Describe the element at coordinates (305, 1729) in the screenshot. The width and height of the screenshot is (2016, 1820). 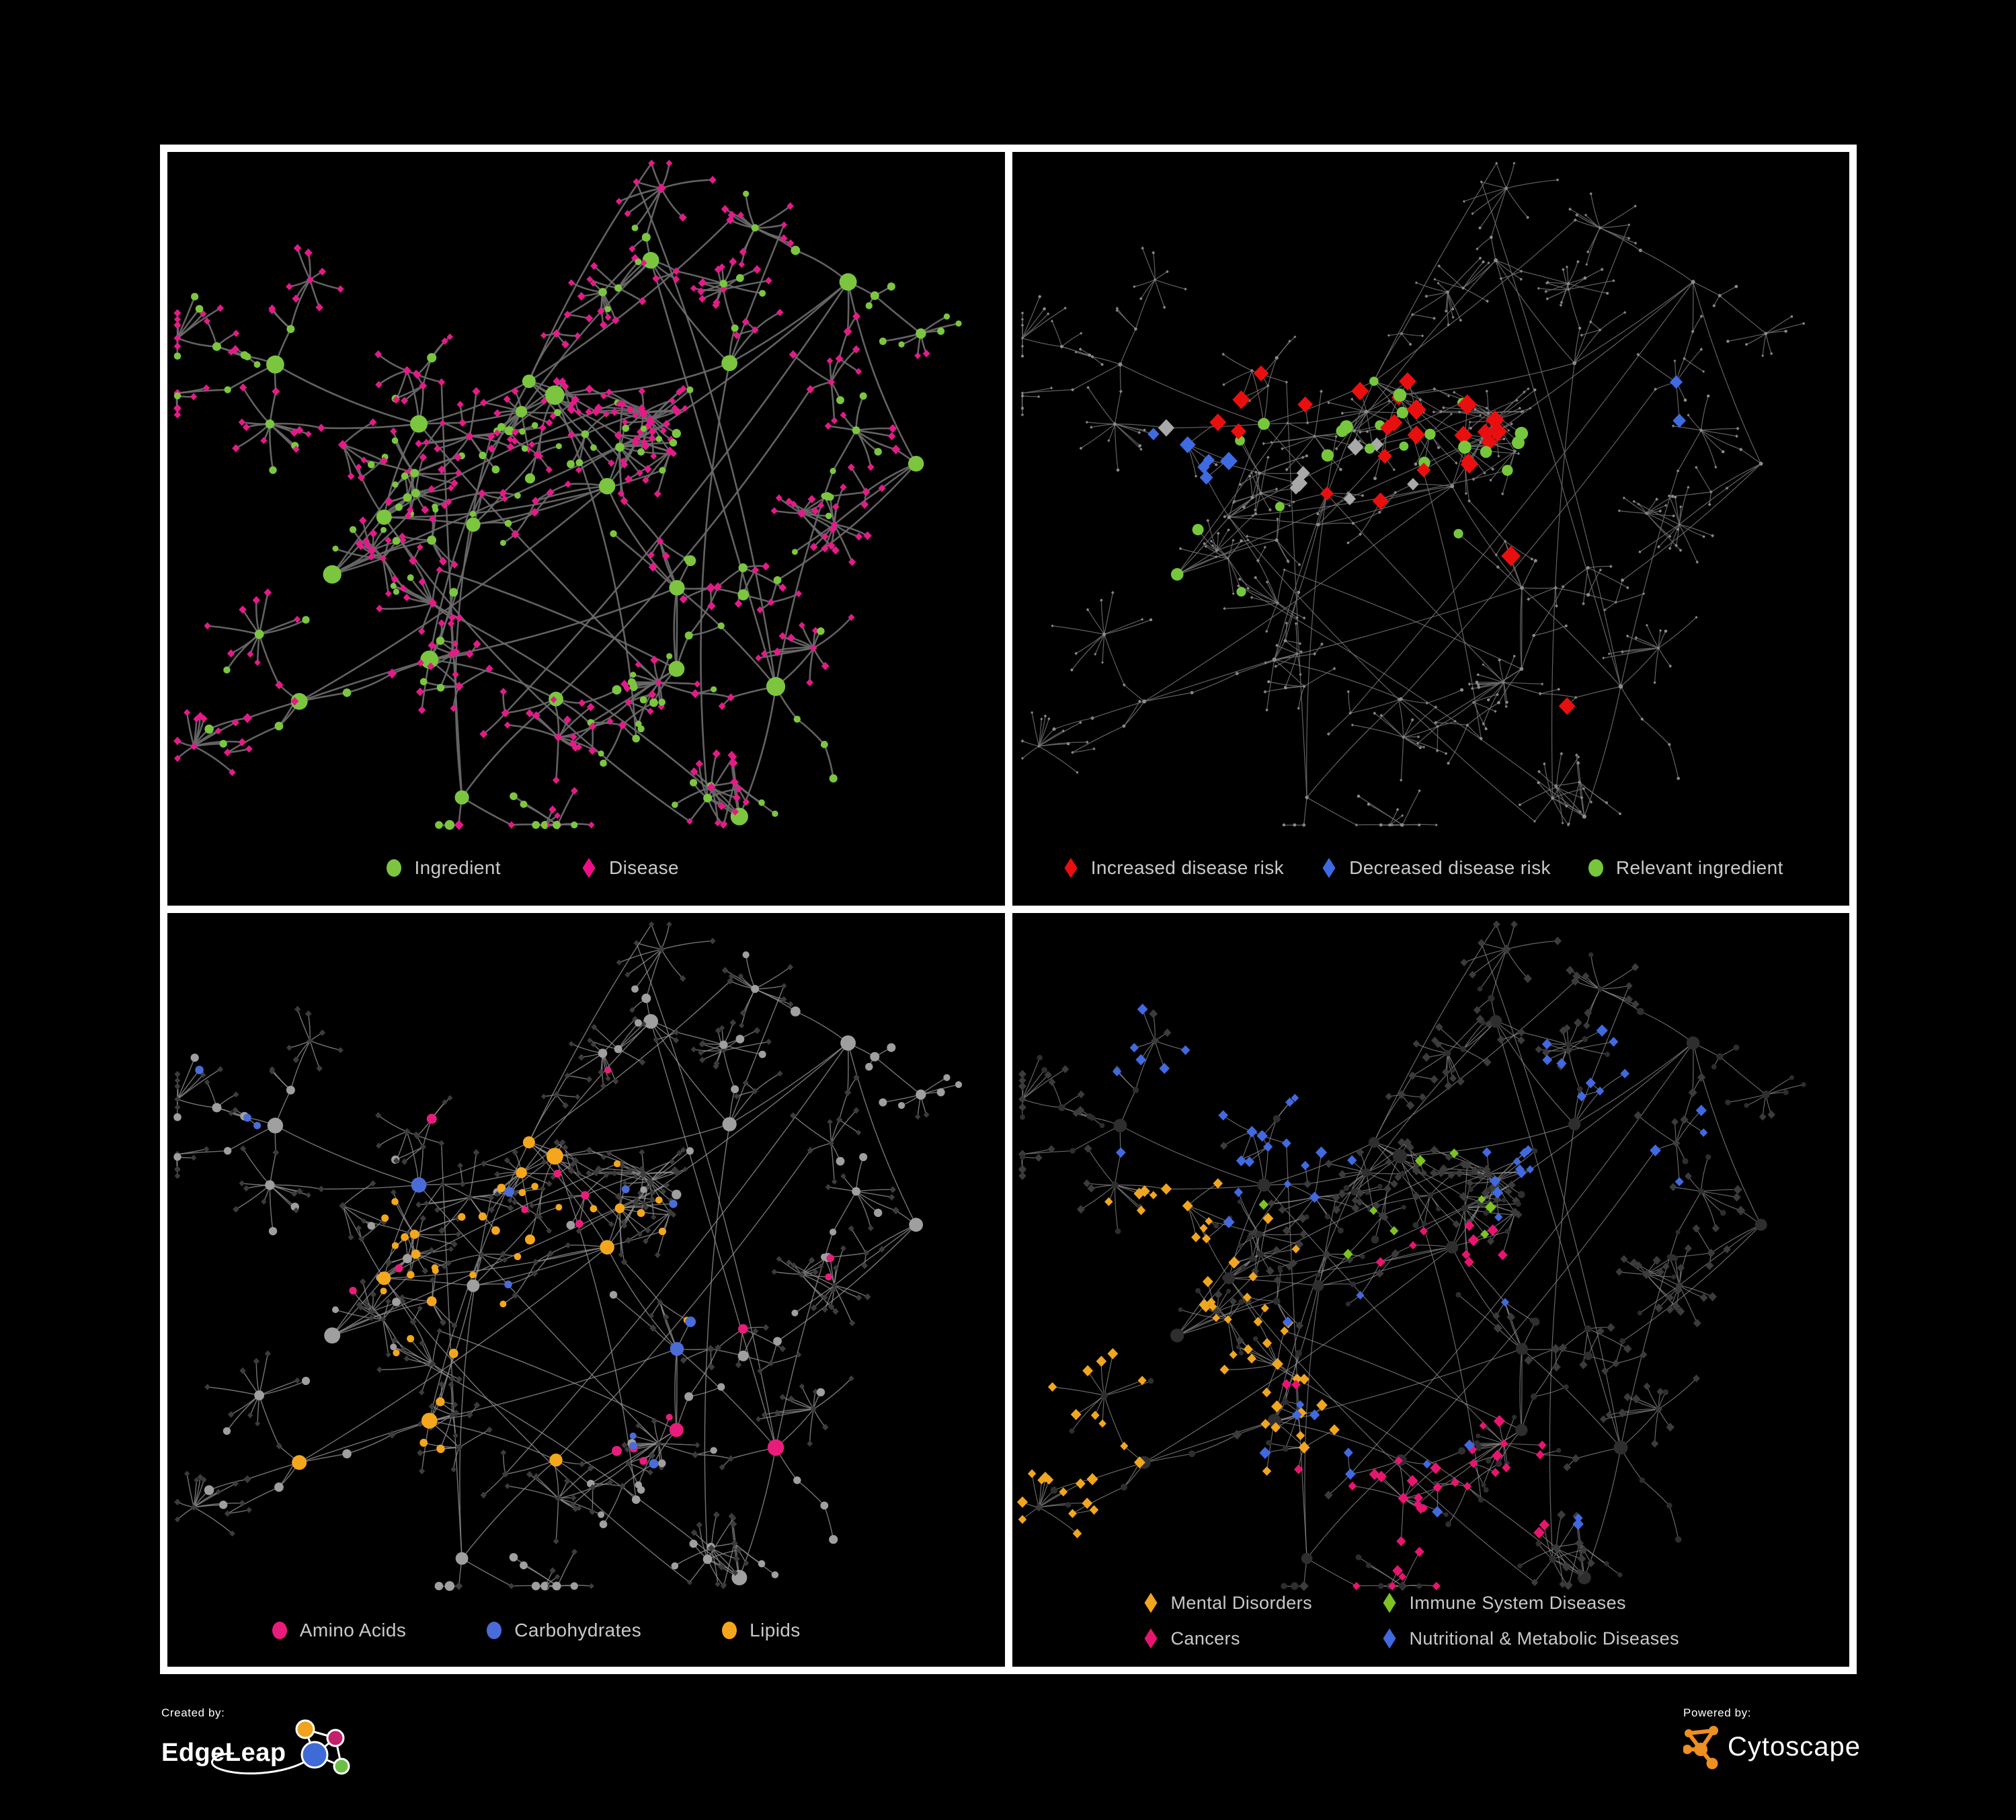
I see `edgeleap-node-orange` at that location.